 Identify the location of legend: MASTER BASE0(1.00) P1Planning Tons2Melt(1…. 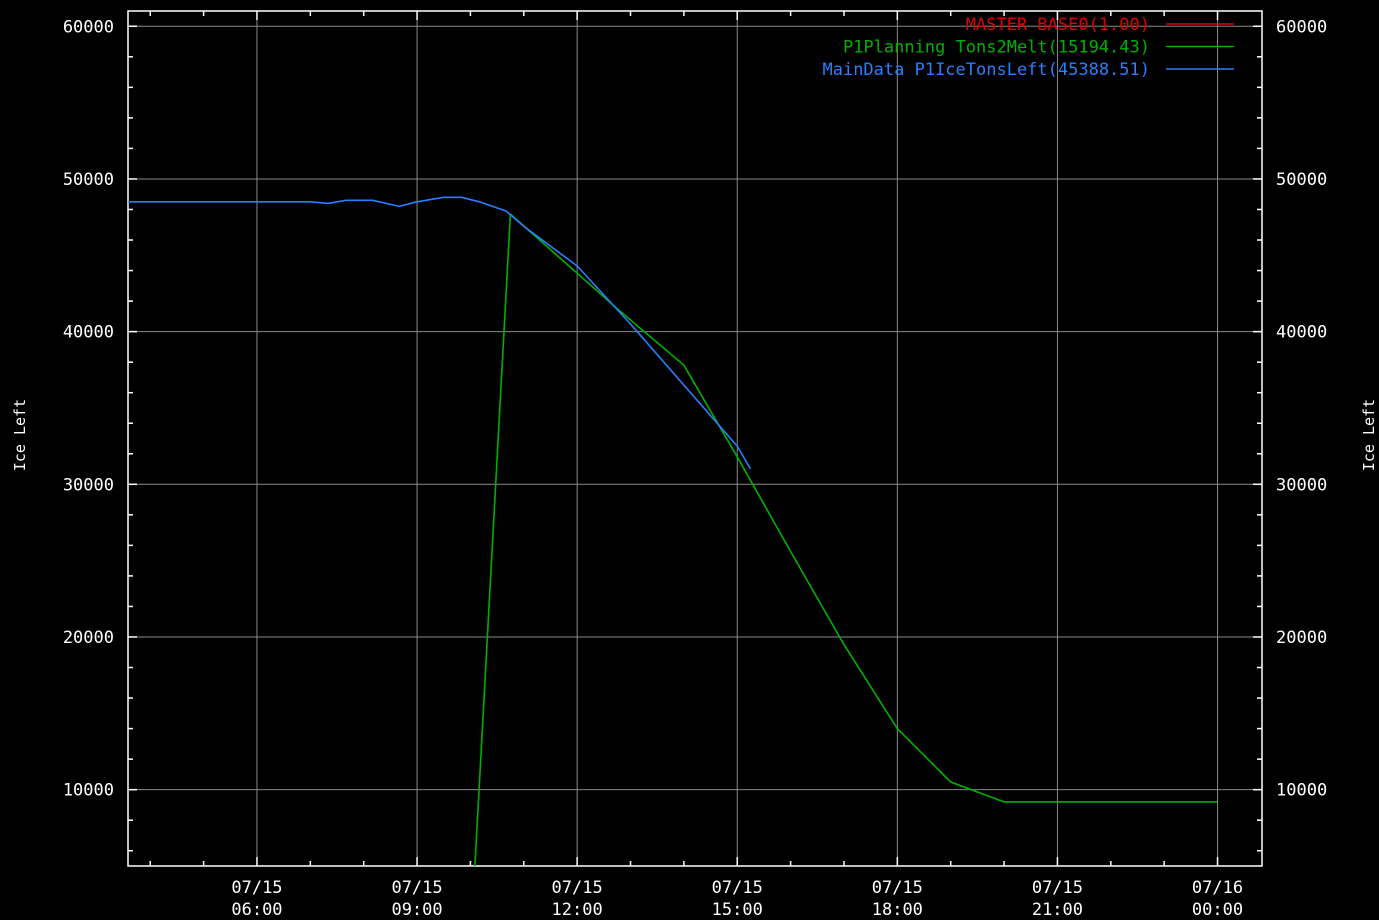
(1028, 47).